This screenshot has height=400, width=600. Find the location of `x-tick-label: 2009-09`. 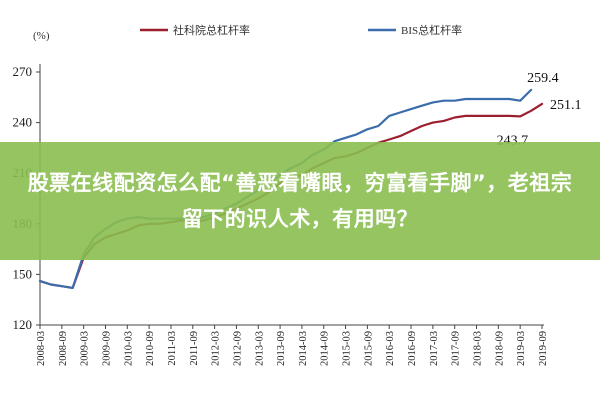

x-tick-label: 2009-09 is located at coordinates (106, 348).